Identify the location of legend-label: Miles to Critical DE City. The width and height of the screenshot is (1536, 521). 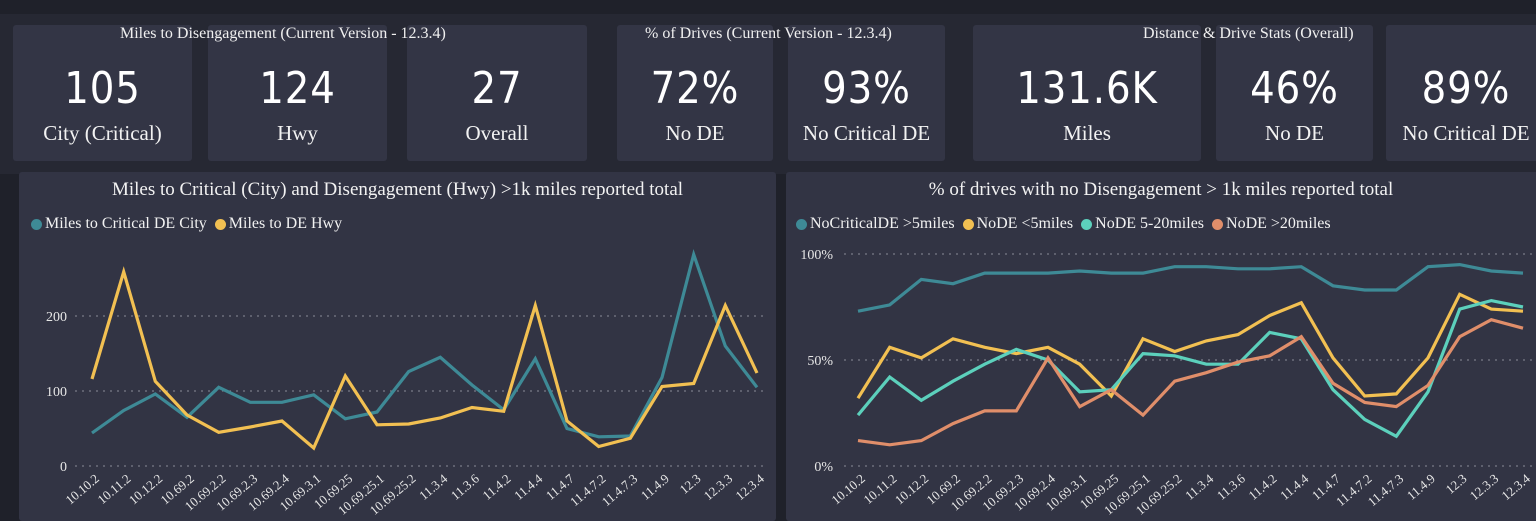
(126, 223).